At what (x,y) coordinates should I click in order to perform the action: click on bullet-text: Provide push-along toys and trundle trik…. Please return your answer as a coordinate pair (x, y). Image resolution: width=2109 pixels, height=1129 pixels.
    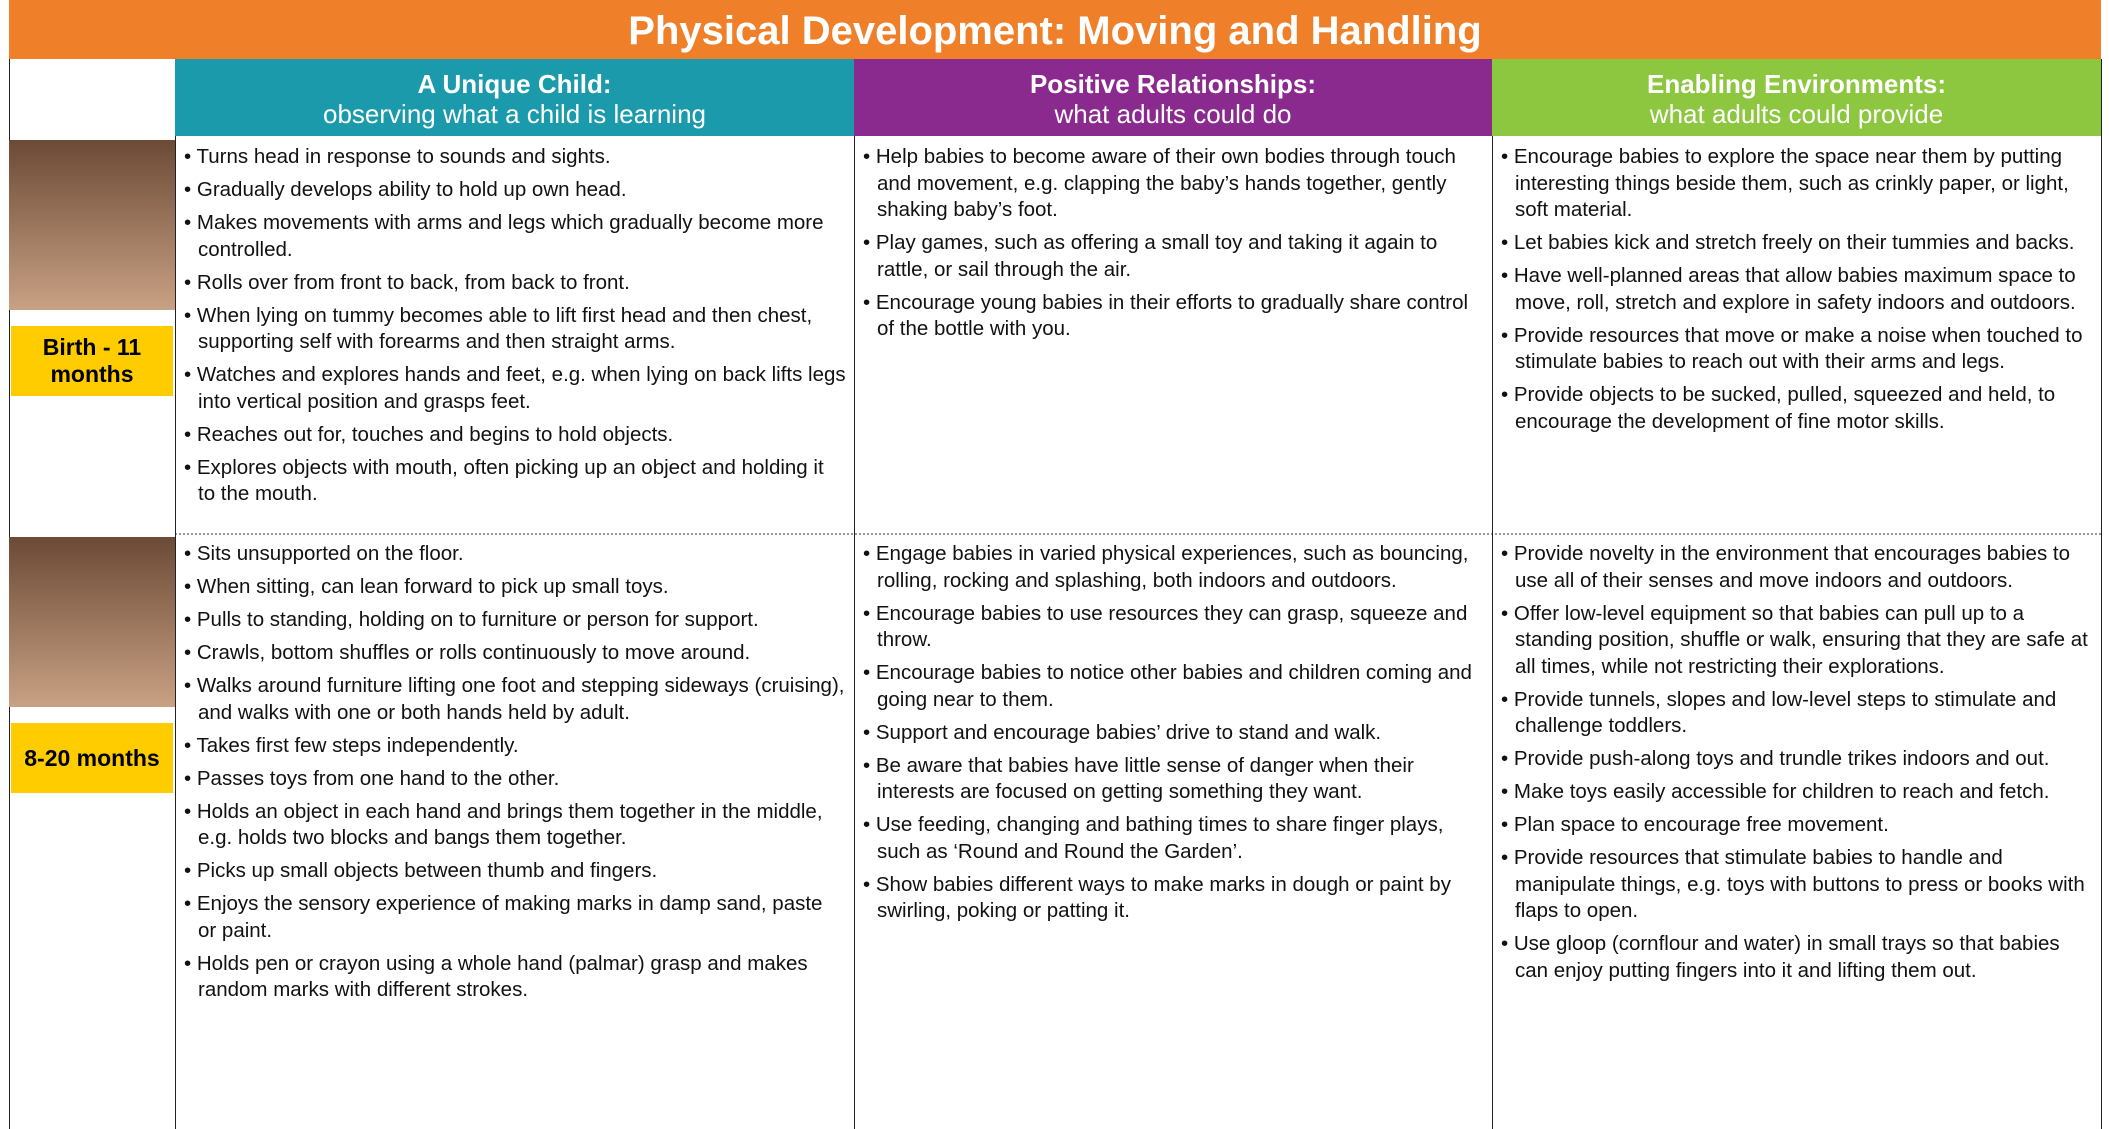
    Looking at the image, I should click on (1781, 758).